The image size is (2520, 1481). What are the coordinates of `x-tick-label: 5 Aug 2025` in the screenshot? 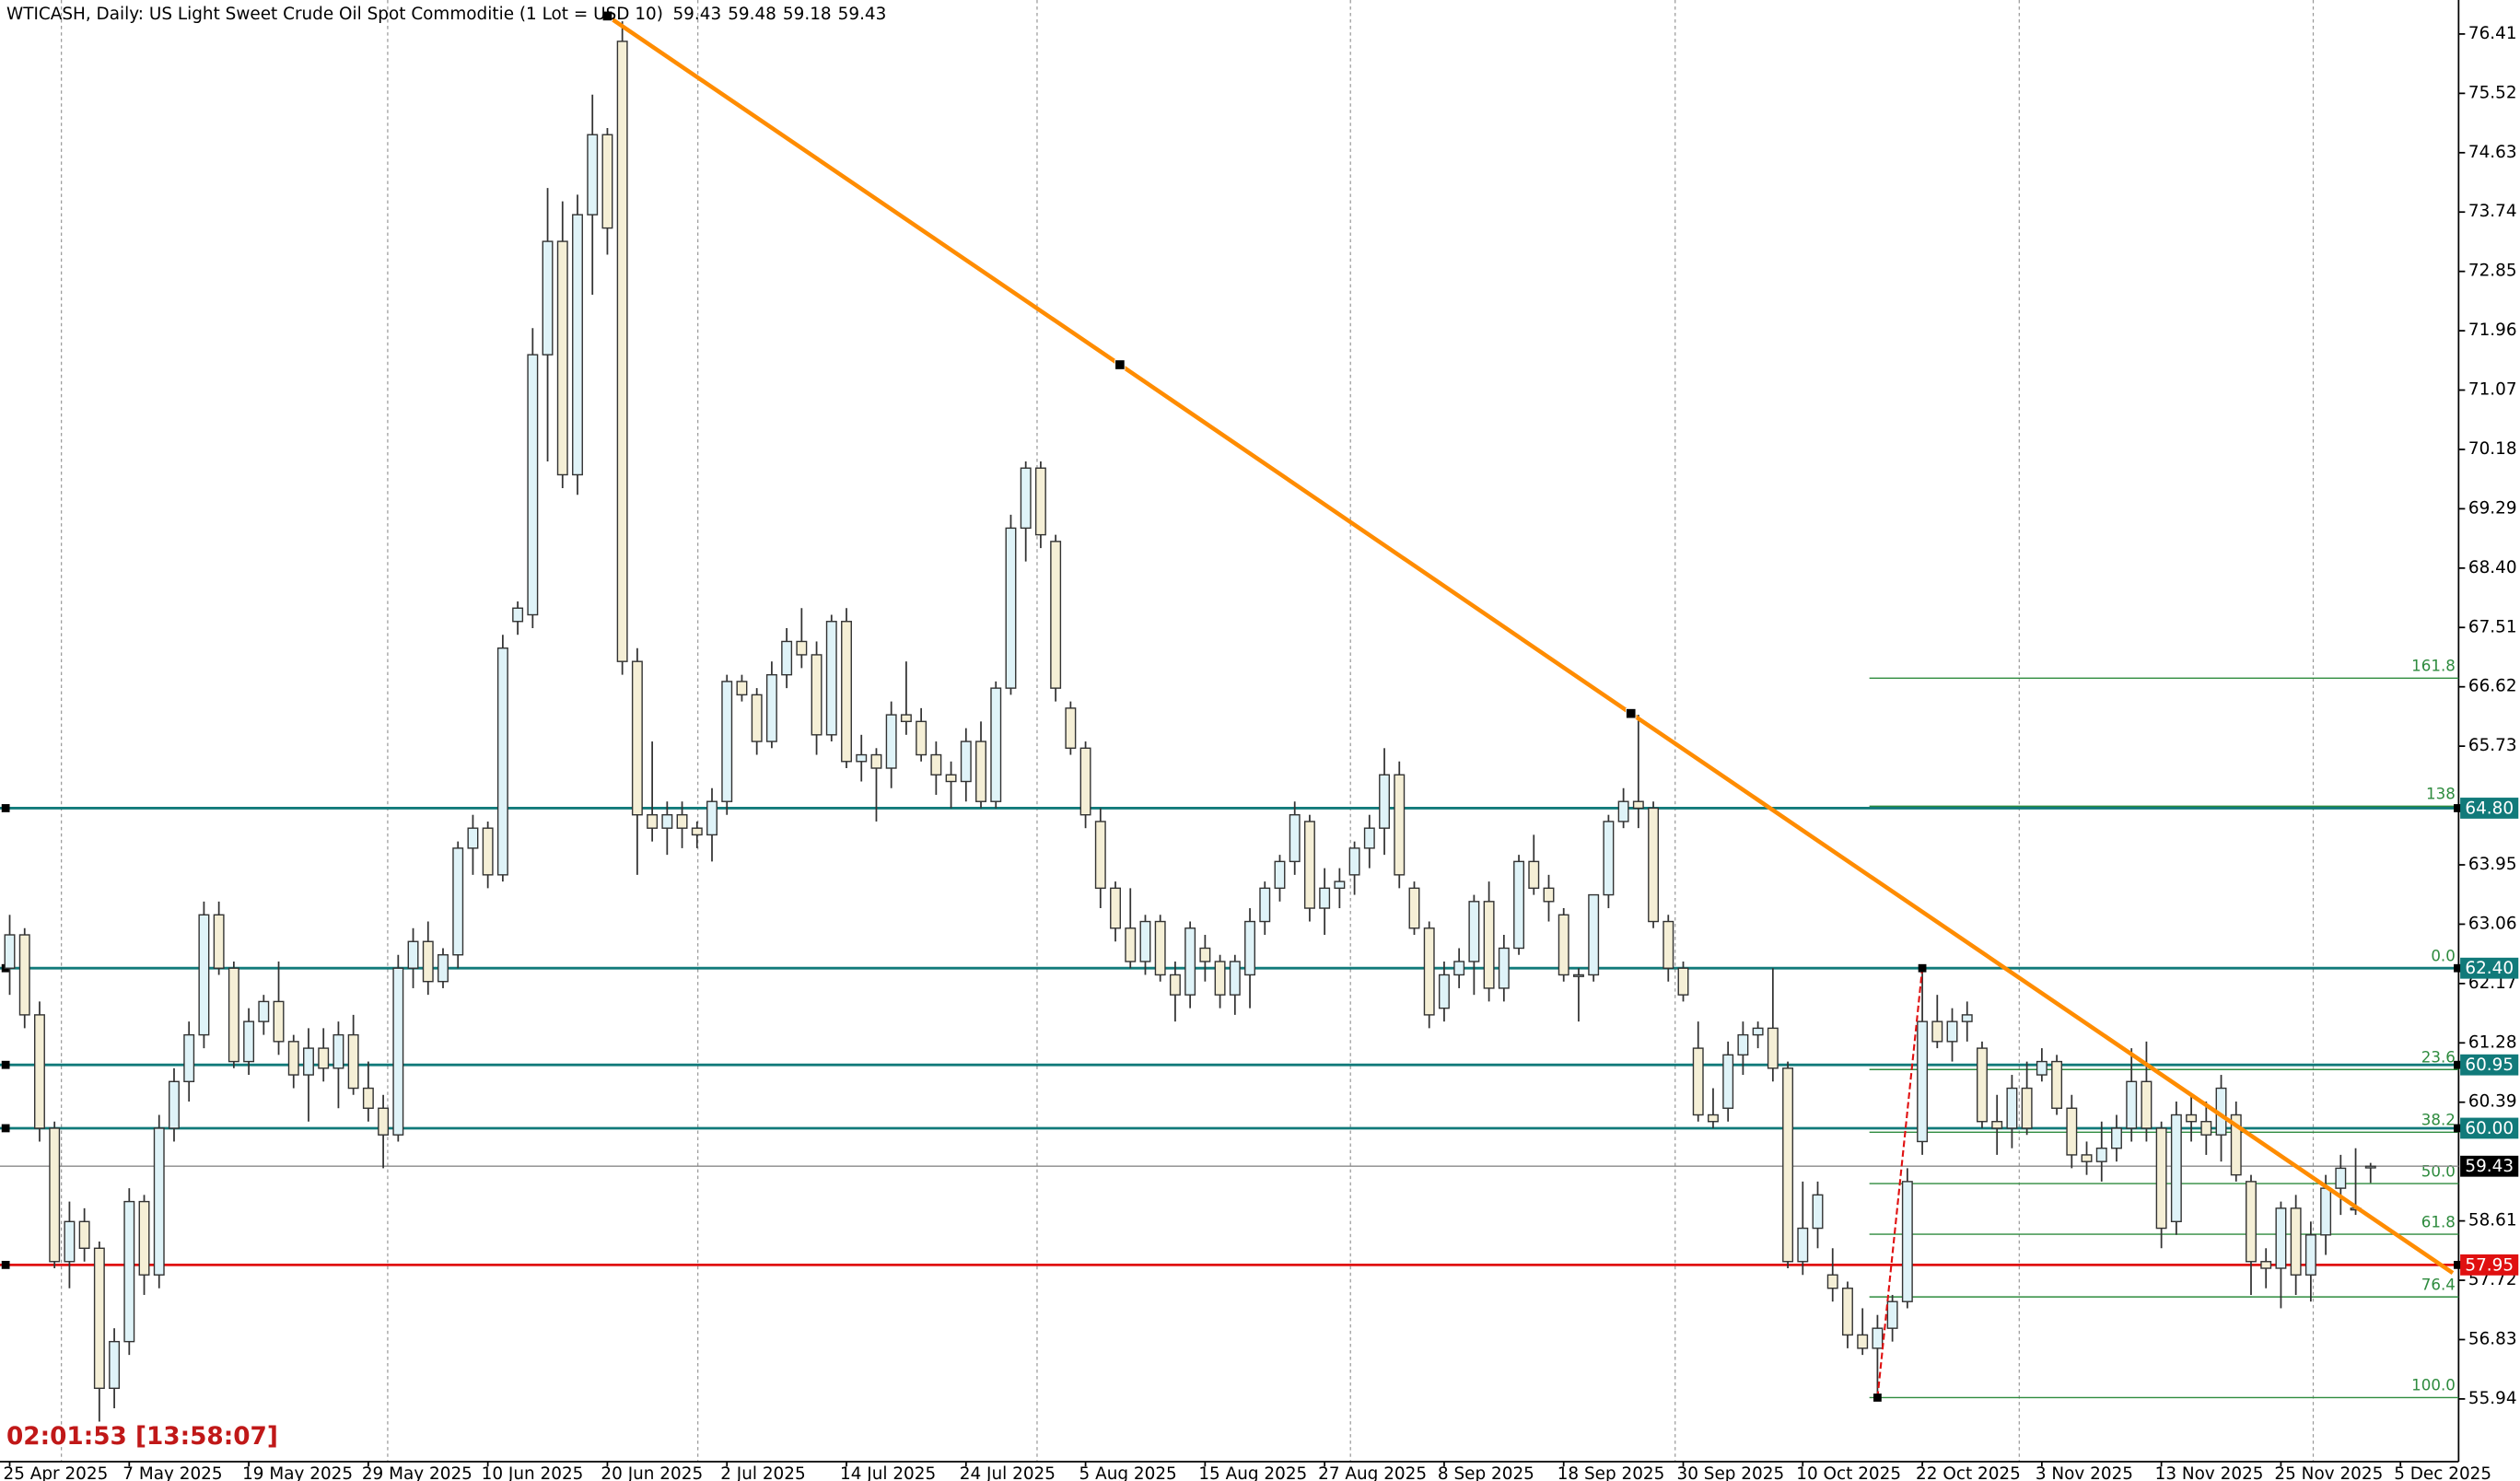 It's located at (1128, 1472).